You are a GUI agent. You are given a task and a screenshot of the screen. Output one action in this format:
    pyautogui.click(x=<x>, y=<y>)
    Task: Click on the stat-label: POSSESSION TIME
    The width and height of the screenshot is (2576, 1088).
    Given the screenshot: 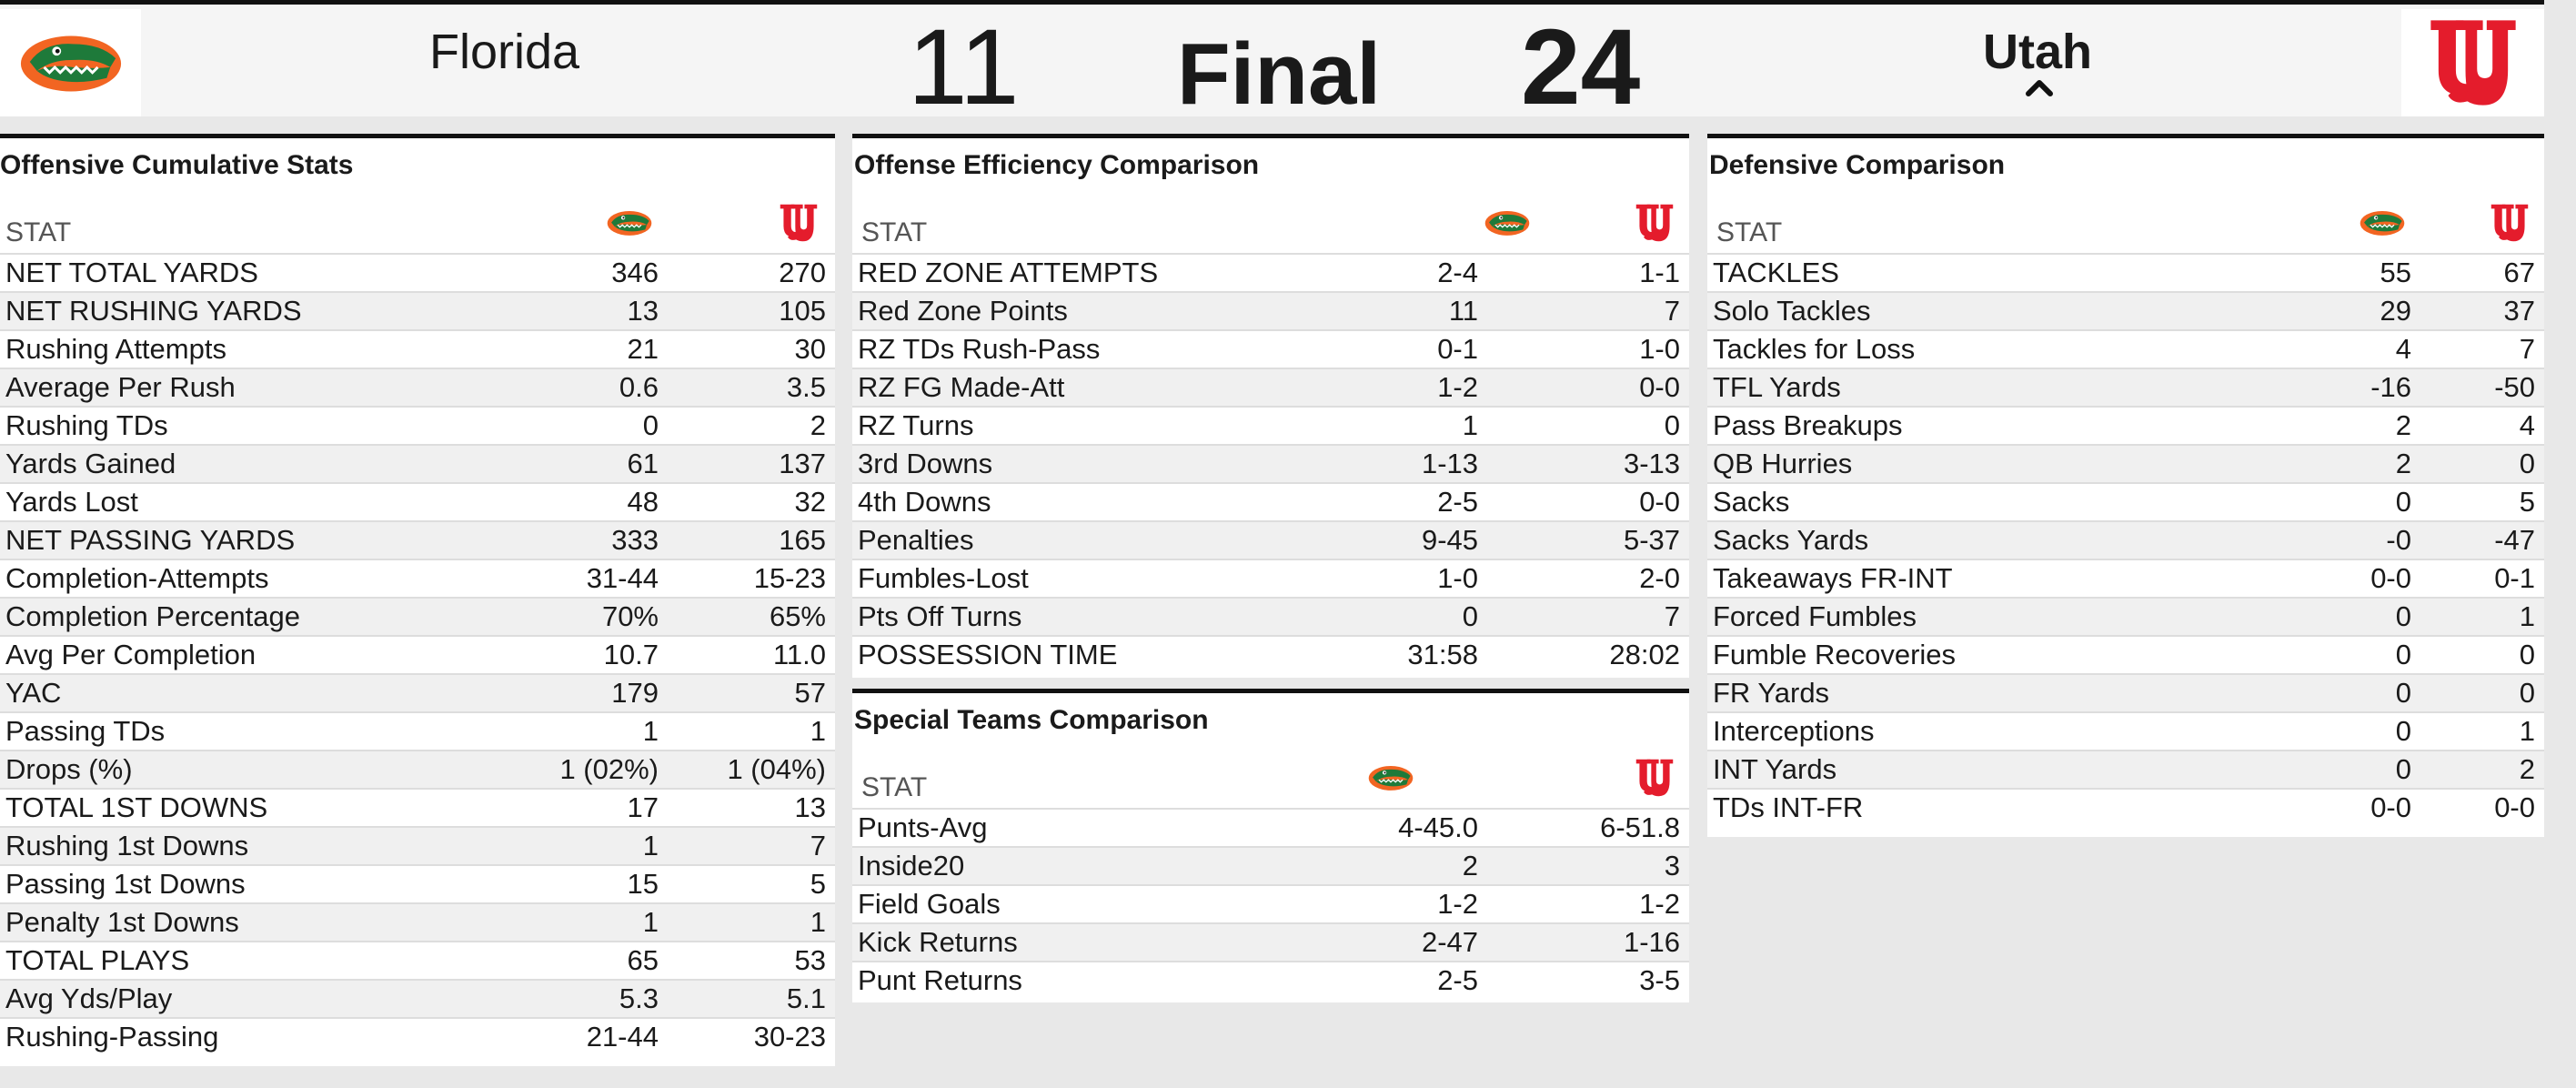 What is the action you would take?
    pyautogui.click(x=988, y=655)
    